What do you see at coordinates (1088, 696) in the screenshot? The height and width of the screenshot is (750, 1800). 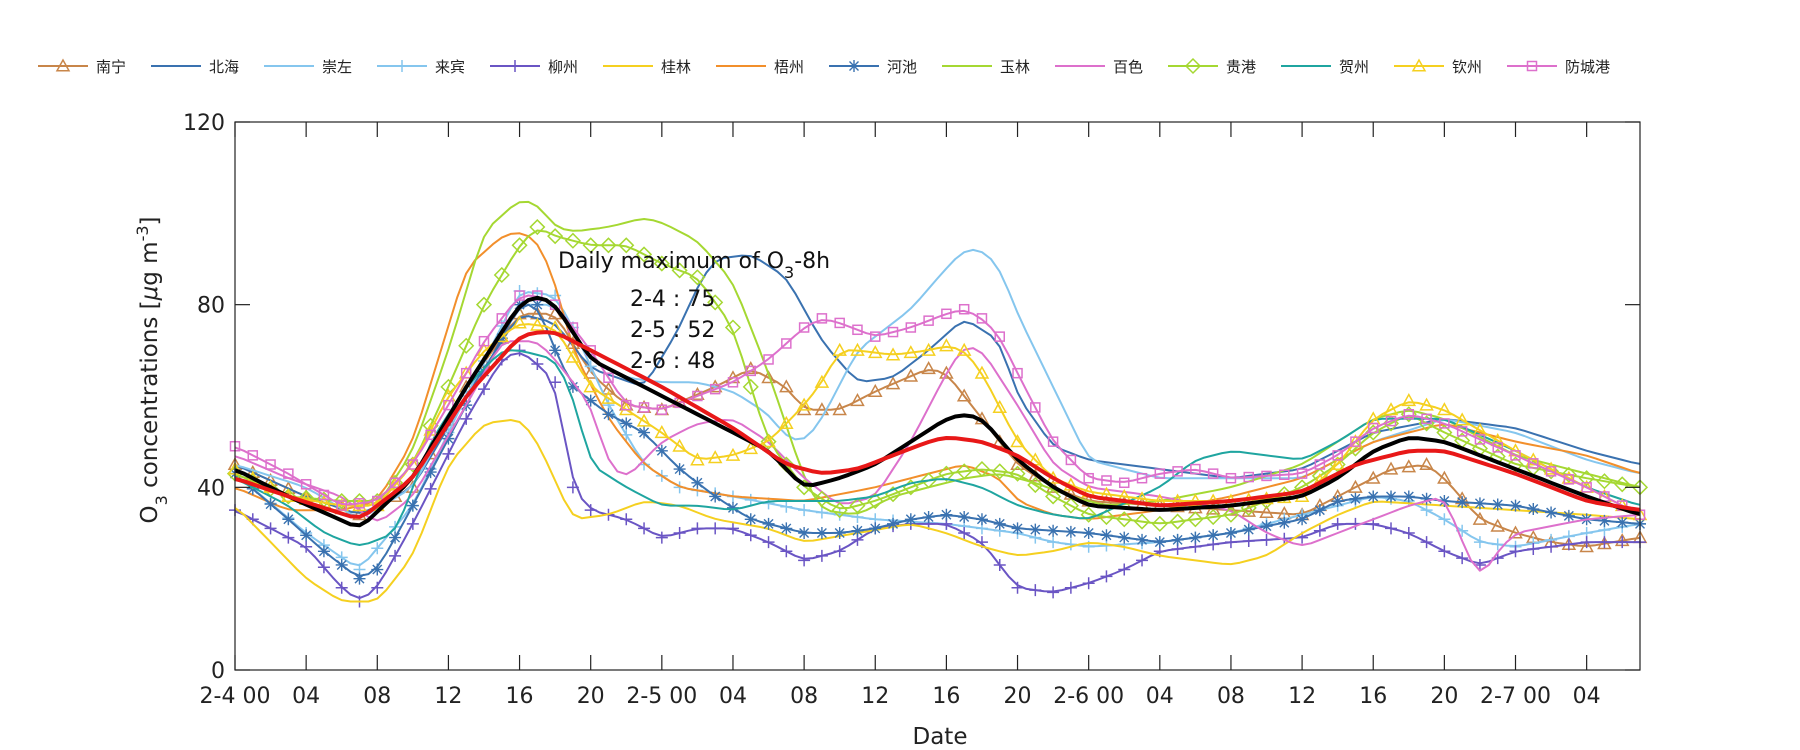 I see `x-tick-label: 2-6 00` at bounding box center [1088, 696].